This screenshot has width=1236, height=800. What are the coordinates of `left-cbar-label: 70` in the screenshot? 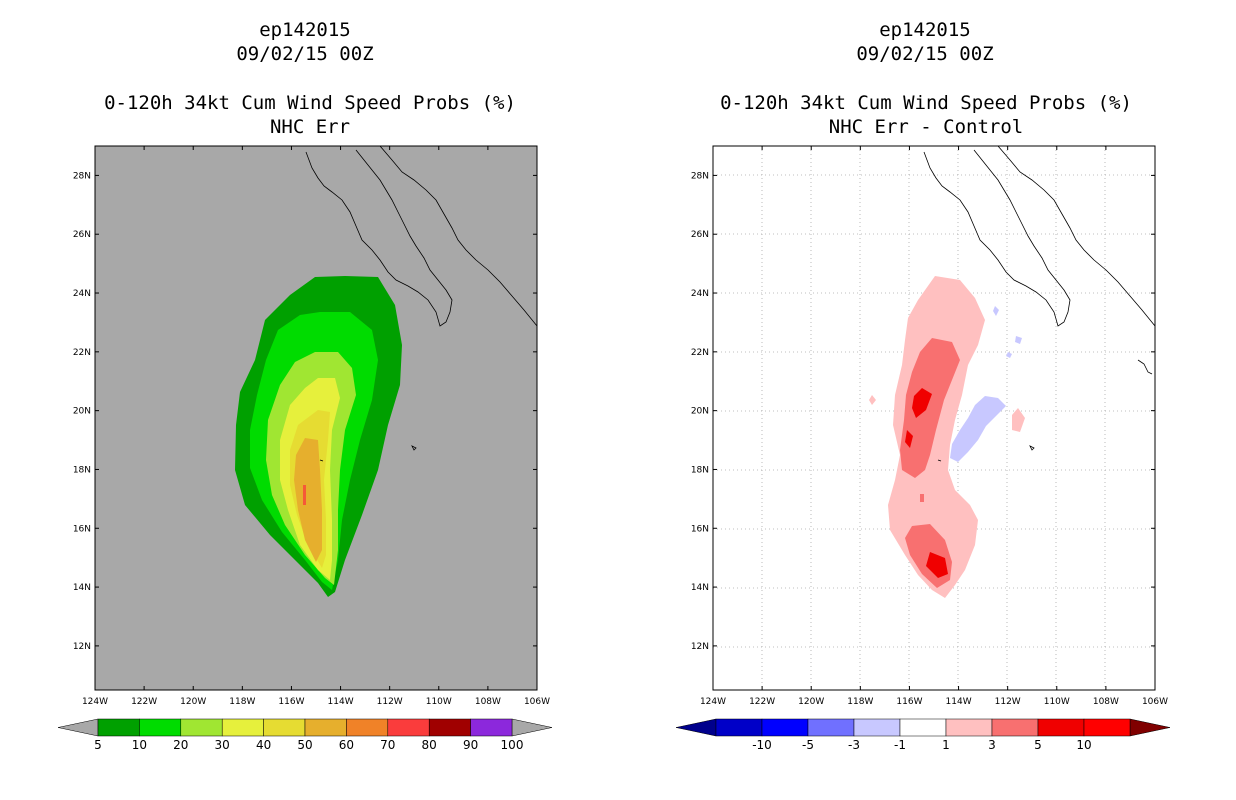 It's located at (387, 745).